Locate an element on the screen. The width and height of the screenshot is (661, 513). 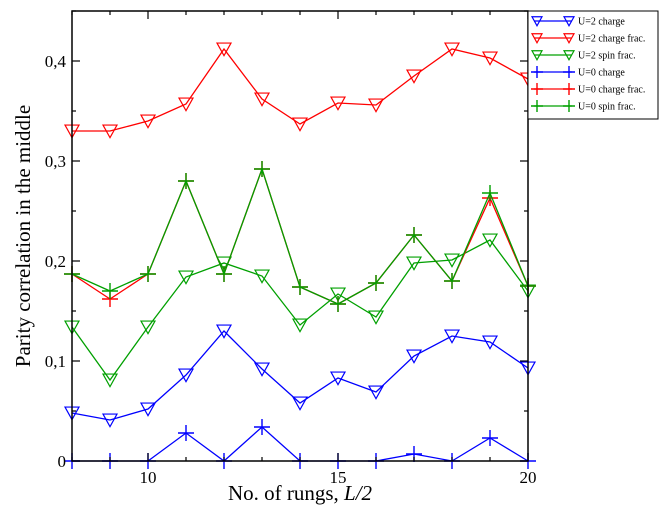
x-axis-label: No. of rungs, L/2 is located at coordinates (300, 493).